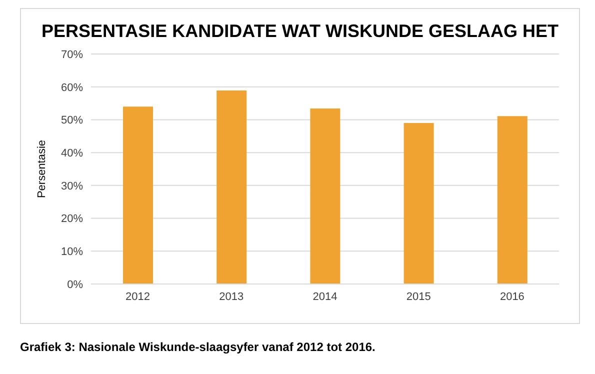 This screenshot has width=595, height=374. I want to click on y-tick-label: 0%, so click(75, 284).